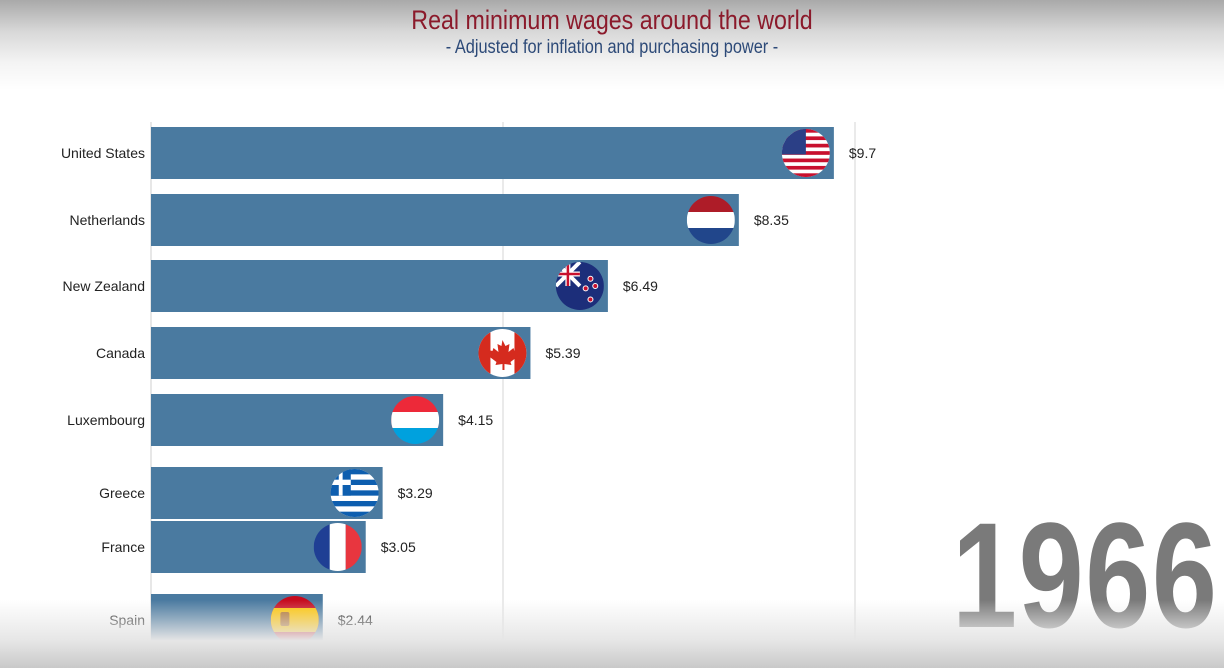 This screenshot has width=1224, height=668. What do you see at coordinates (398, 547) in the screenshot?
I see `value-label: $3.05` at bounding box center [398, 547].